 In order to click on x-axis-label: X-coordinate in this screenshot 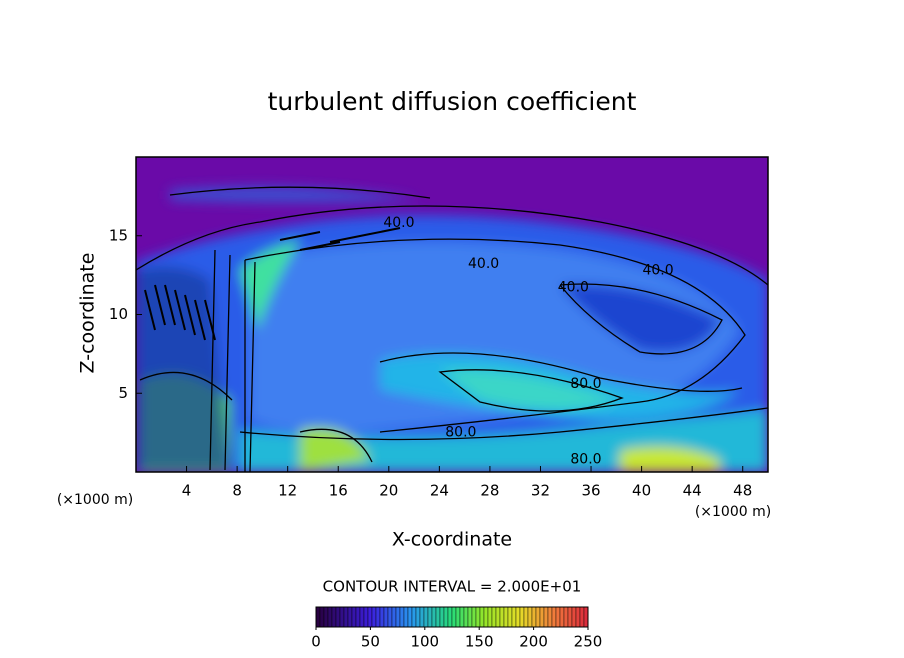, I will do `click(452, 540)`.